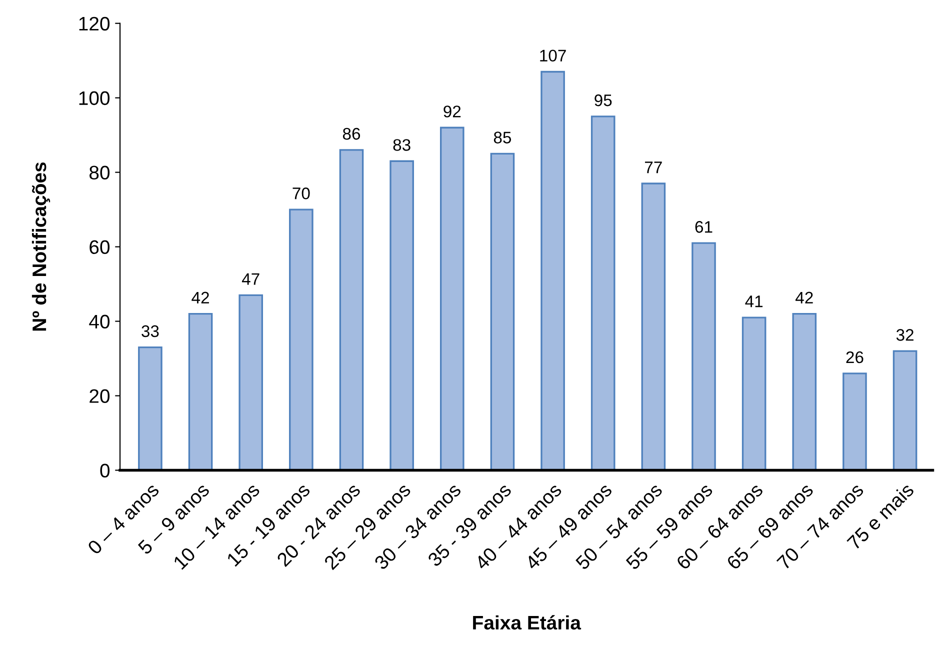  I want to click on y-tick-label: 100, so click(94, 98).